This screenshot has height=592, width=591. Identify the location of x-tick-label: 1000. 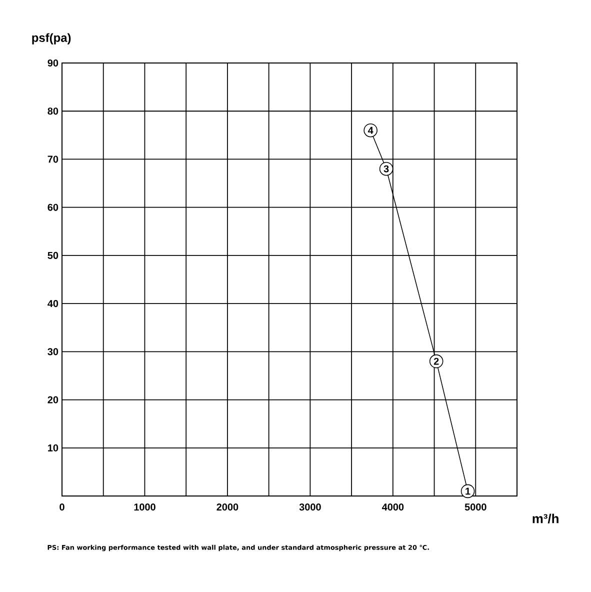
(145, 507).